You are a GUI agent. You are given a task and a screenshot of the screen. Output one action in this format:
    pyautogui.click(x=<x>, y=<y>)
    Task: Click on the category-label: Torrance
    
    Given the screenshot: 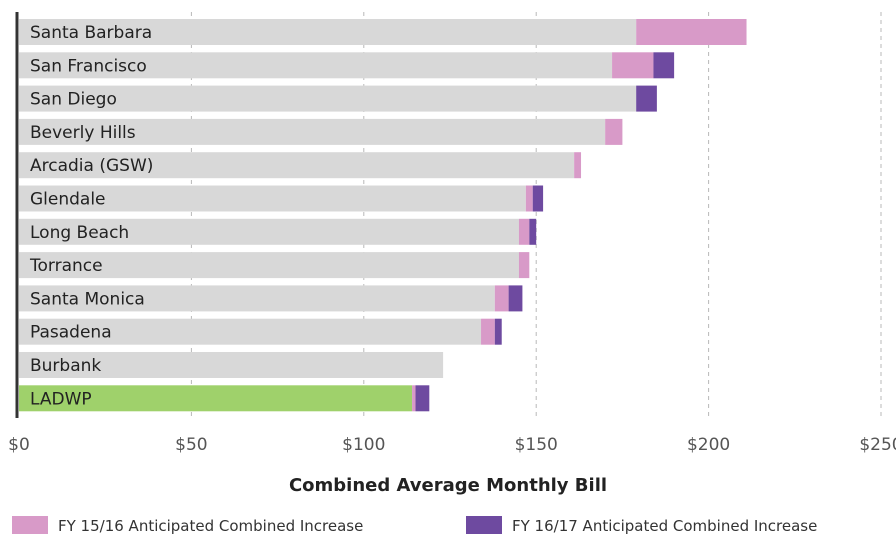 What is the action you would take?
    pyautogui.click(x=66, y=266)
    